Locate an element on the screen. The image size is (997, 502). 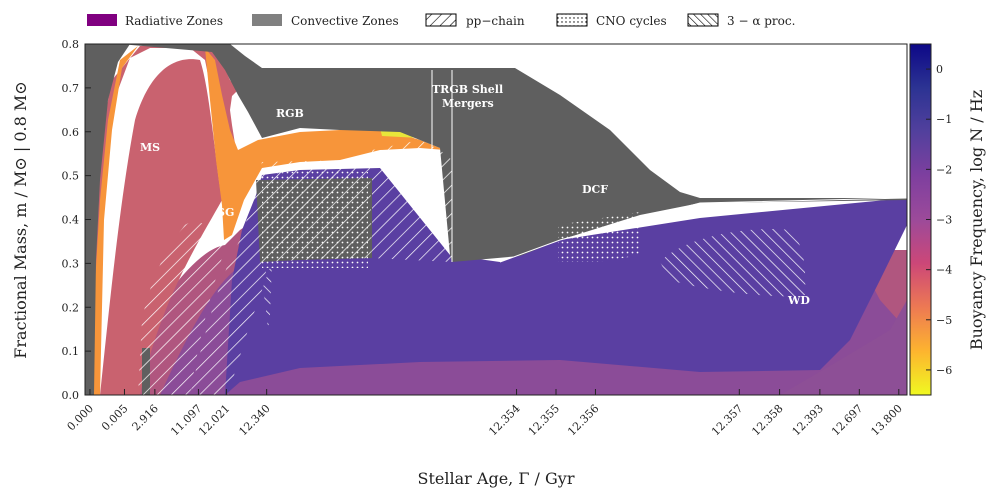
x-tick-label: 12.697 is located at coordinates (847, 420).